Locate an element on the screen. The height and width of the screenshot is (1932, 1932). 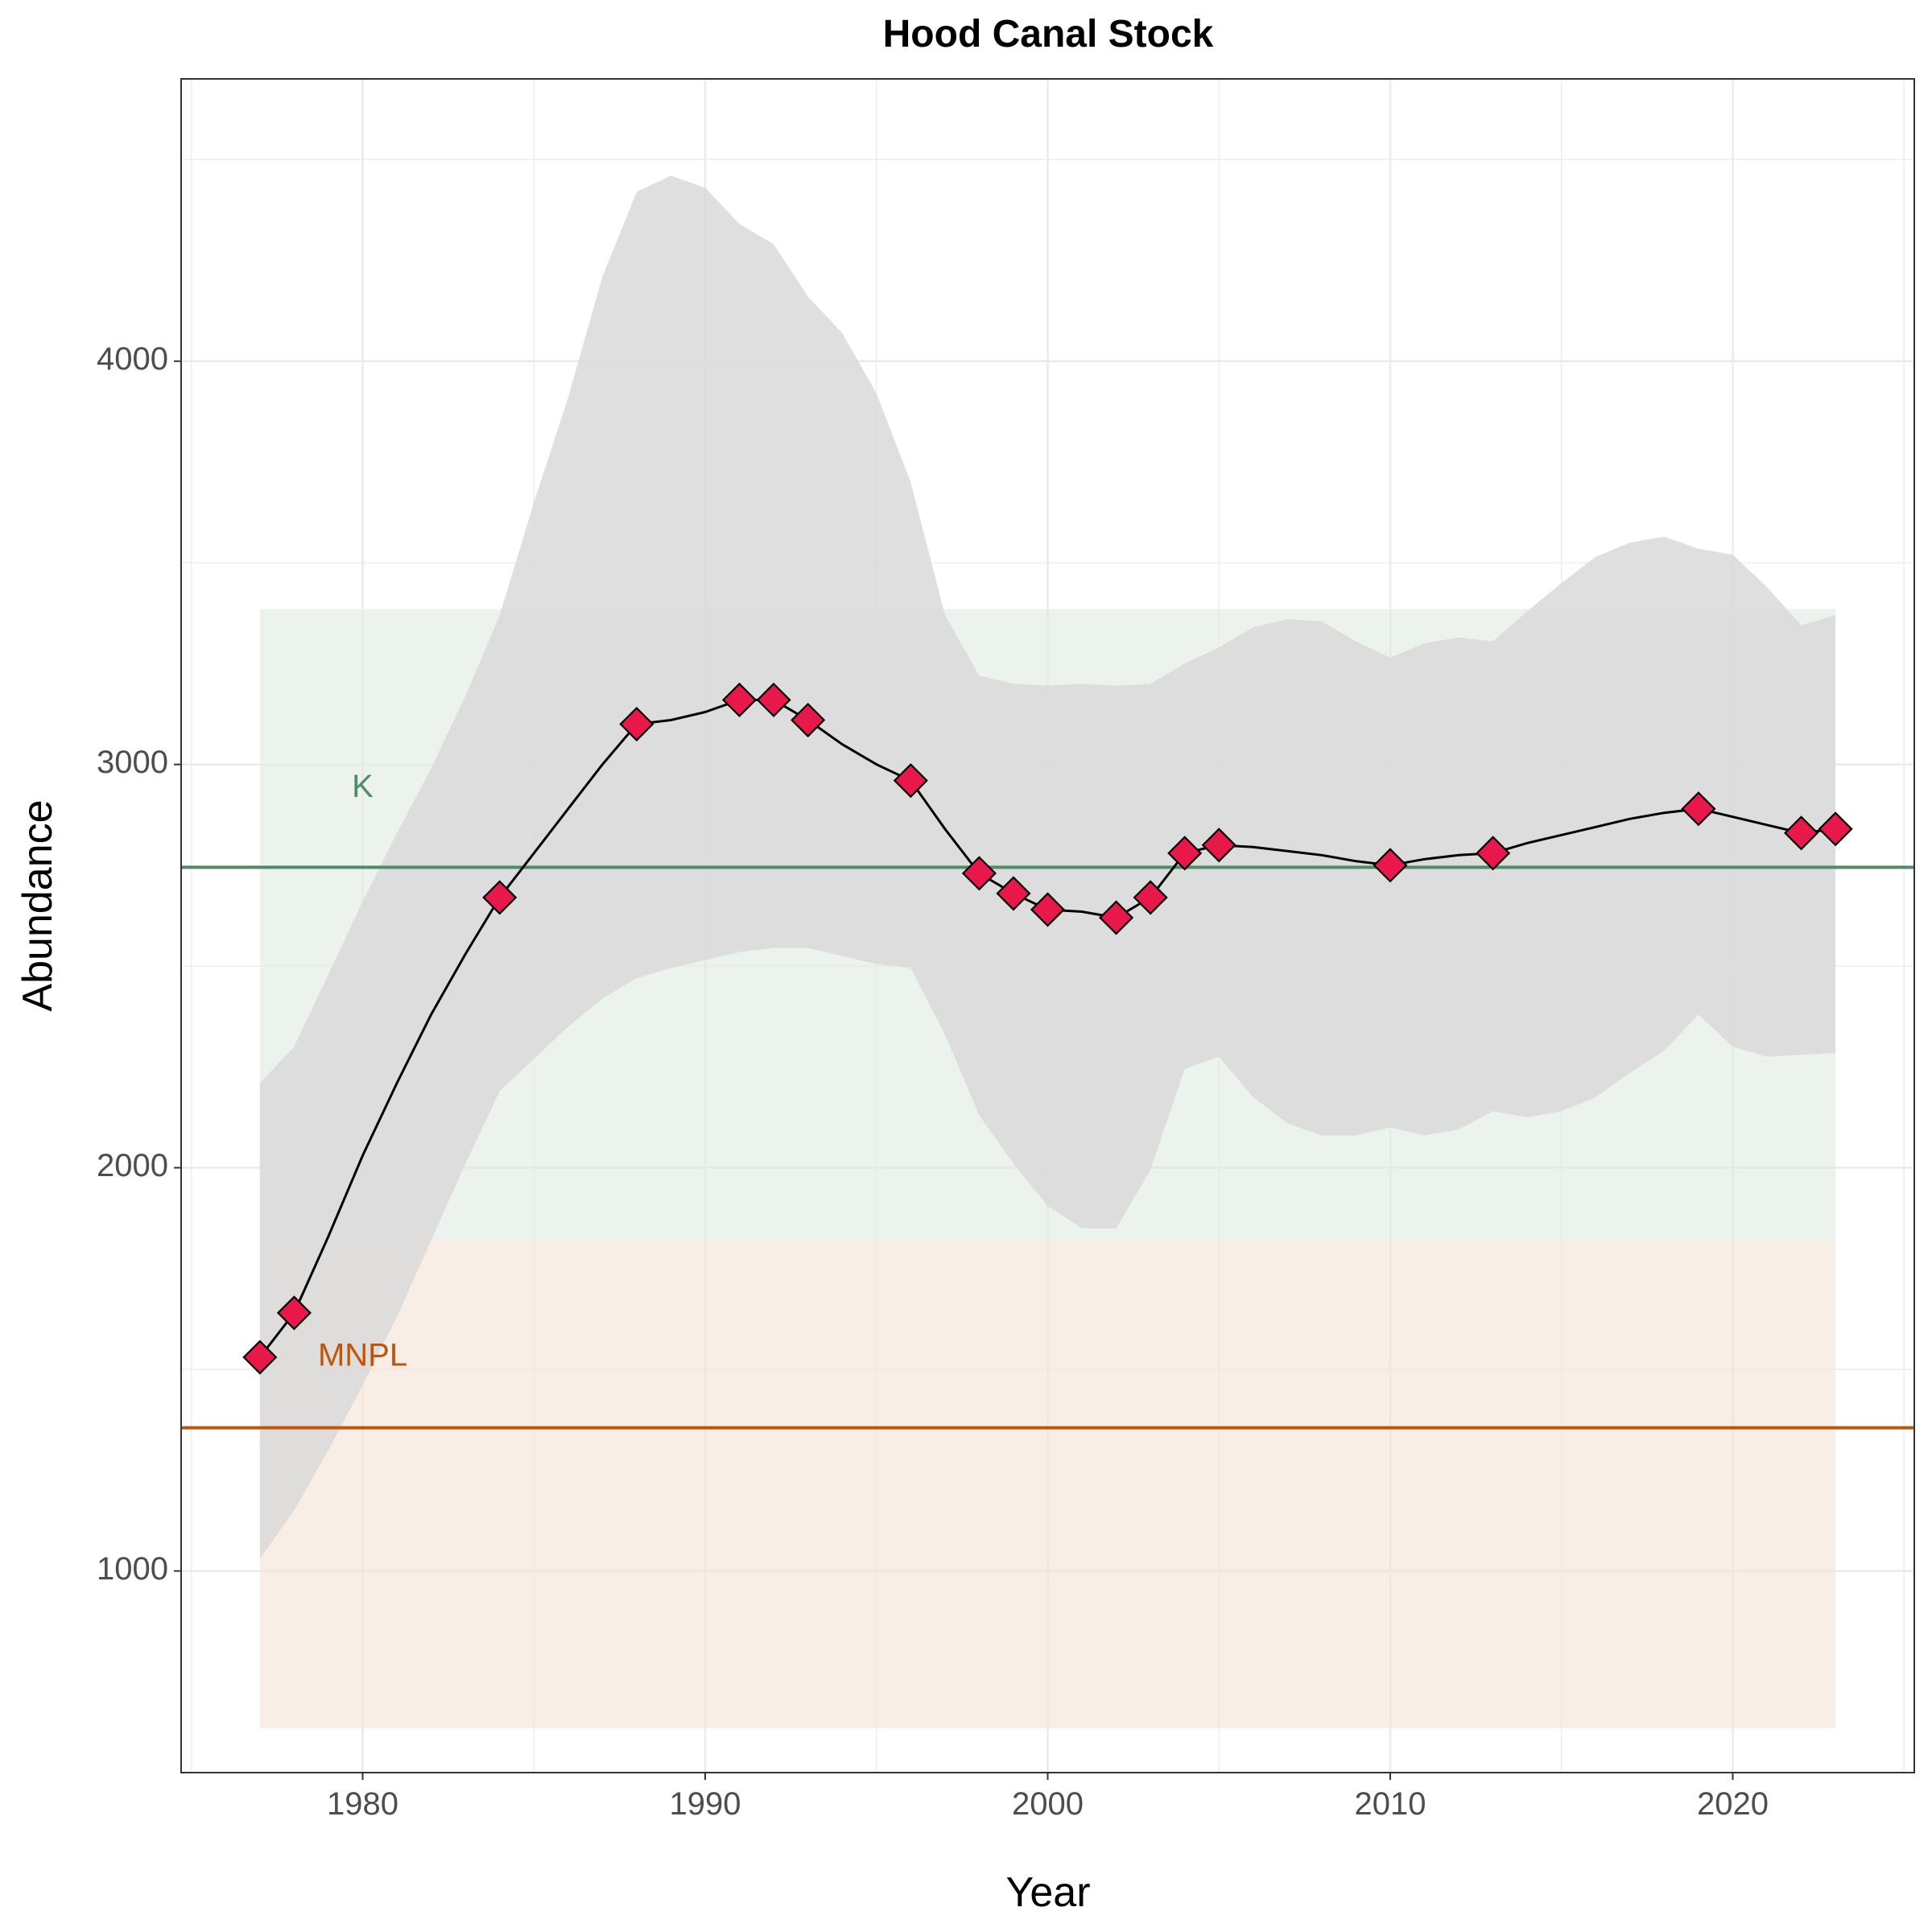
x-axis: 1980 1990 2000 2010 2020 is located at coordinates (1048, 1797).